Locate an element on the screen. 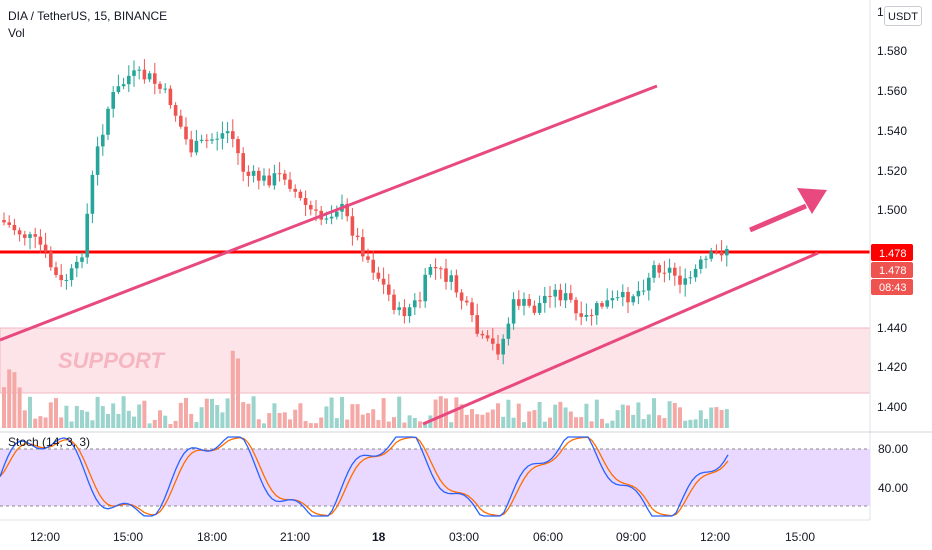 The height and width of the screenshot is (550, 932). stoch-d-line is located at coordinates (364, 476).